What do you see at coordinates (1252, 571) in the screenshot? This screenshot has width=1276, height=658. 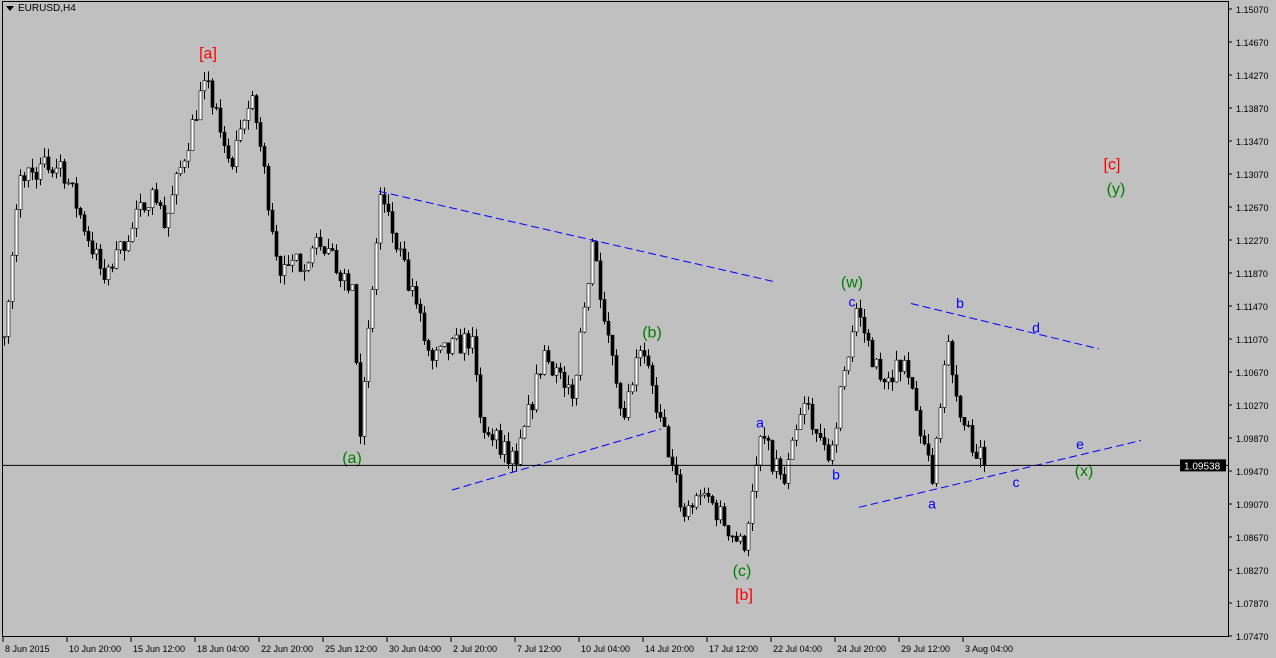 I see `y-tick-label: 1.08270` at bounding box center [1252, 571].